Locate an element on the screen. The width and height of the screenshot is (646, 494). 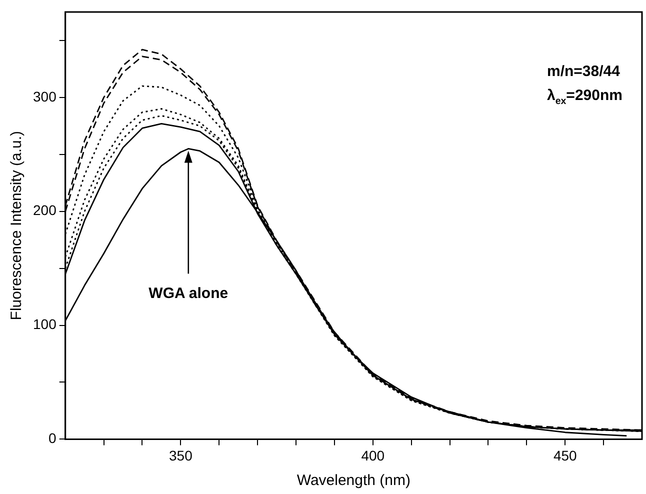
y-tick-label: 200 is located at coordinates (45, 210).